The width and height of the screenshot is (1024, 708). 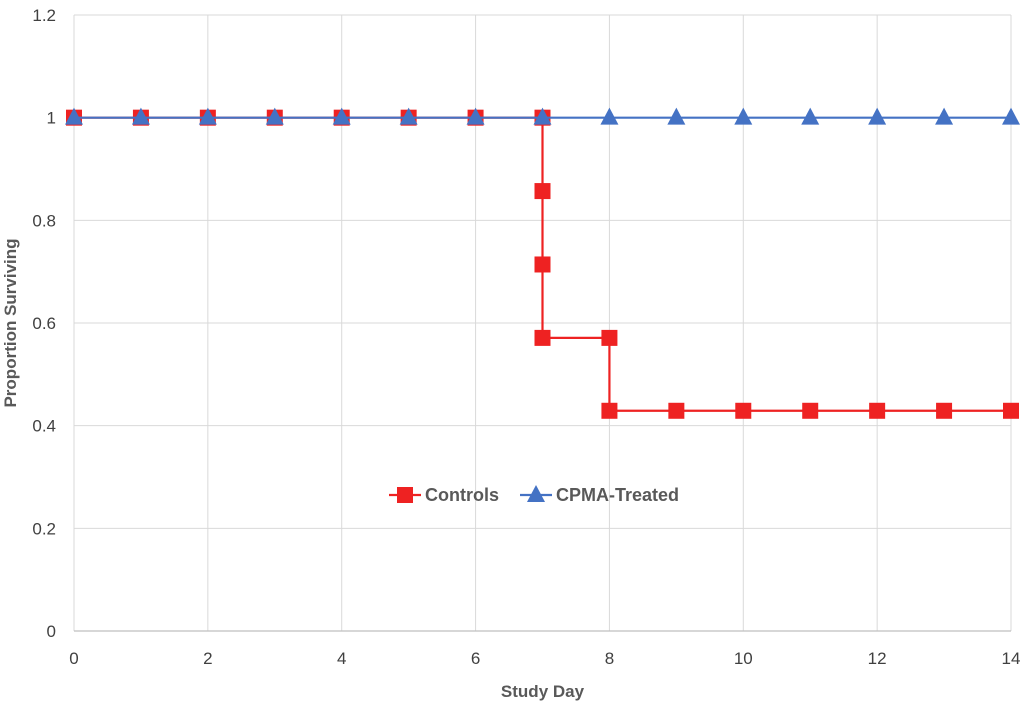 What do you see at coordinates (51, 118) in the screenshot?
I see `y-tick-label: 1` at bounding box center [51, 118].